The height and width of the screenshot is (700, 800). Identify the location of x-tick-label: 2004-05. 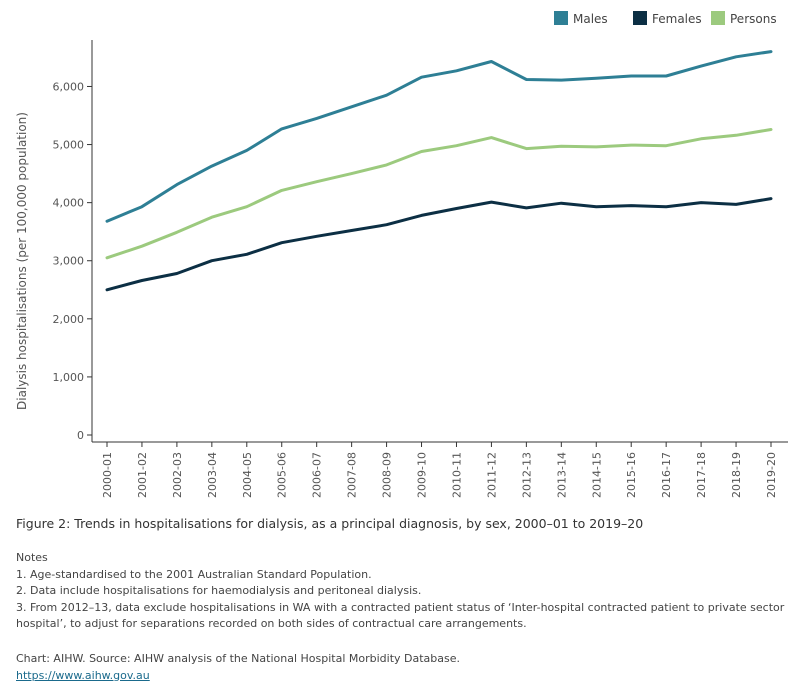
(247, 475).